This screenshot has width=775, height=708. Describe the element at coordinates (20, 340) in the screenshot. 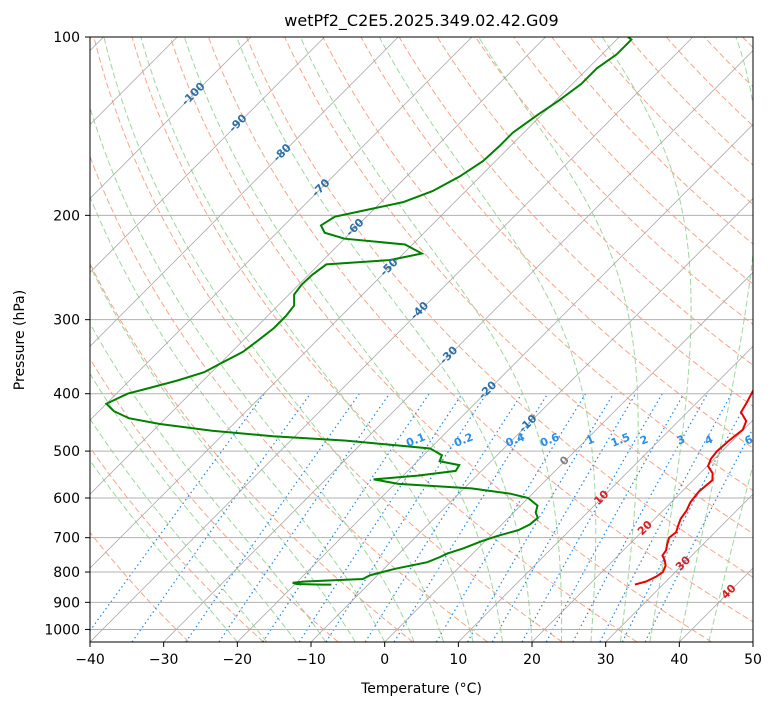

I see `y-axis-label: Pressure (hPa)` at that location.